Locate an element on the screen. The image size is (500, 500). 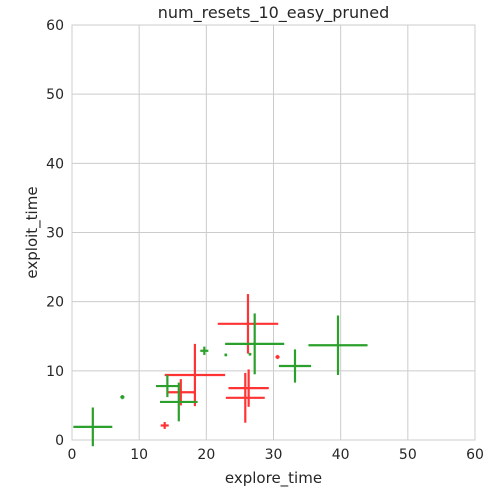
y-tick-label: 20 is located at coordinates (55, 303).